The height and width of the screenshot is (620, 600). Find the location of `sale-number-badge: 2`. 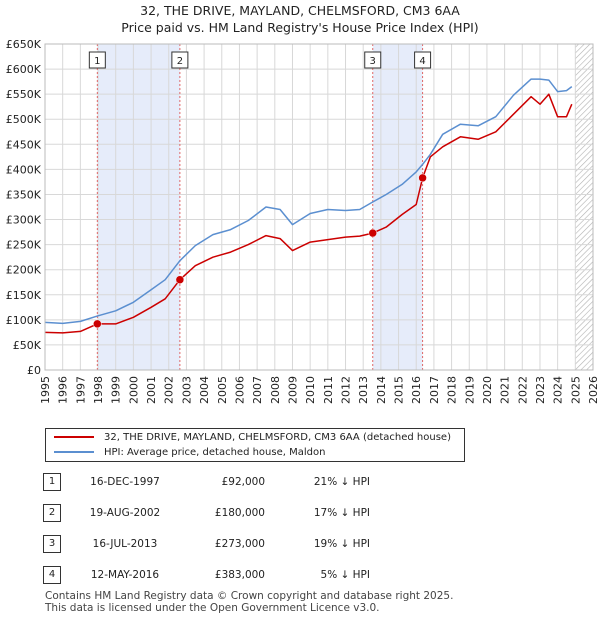

sale-number-badge: 2 is located at coordinates (52, 513).